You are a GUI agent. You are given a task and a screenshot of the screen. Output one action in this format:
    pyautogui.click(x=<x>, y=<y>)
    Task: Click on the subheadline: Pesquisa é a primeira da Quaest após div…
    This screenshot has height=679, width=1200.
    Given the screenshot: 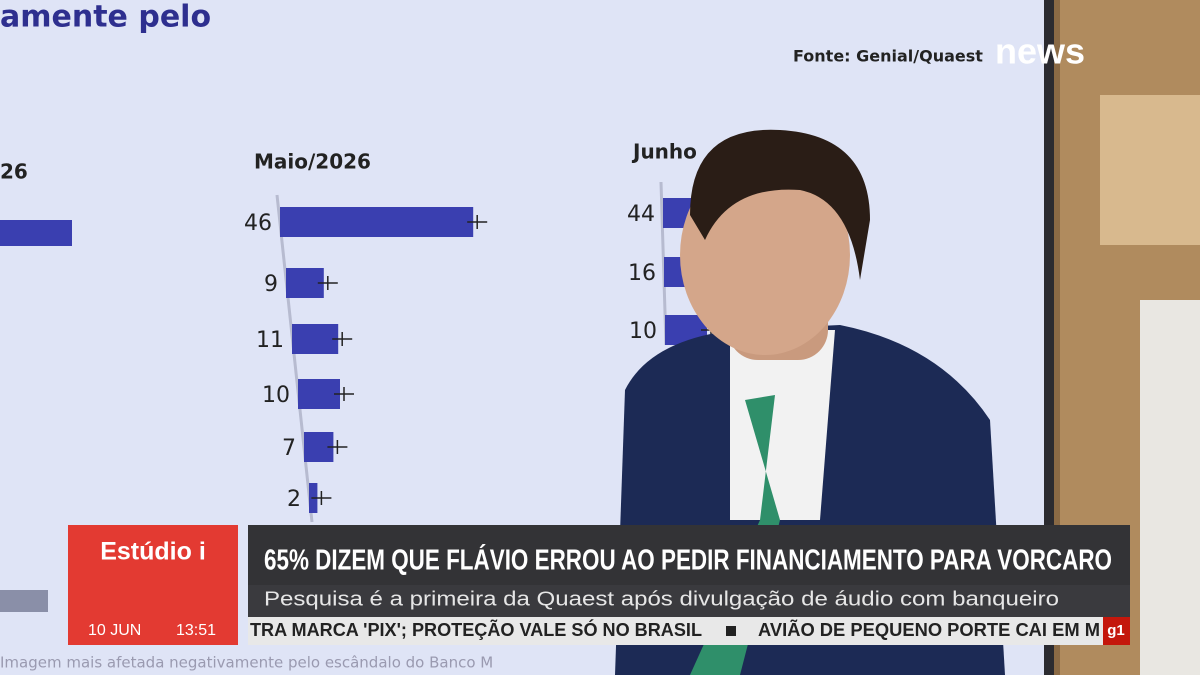 What is the action you would take?
    pyautogui.click(x=661, y=599)
    